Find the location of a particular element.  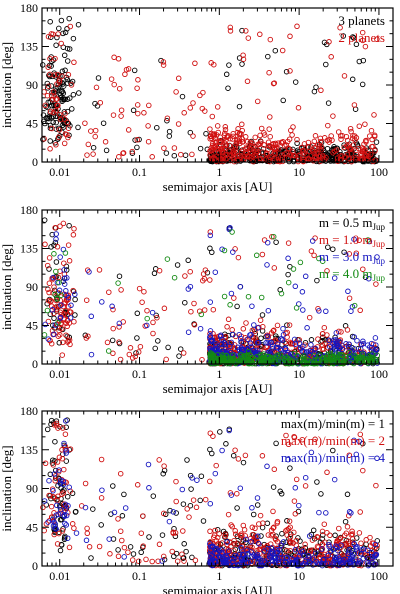

legend-entry: m = 0.5 mJup is located at coordinates (352, 223).